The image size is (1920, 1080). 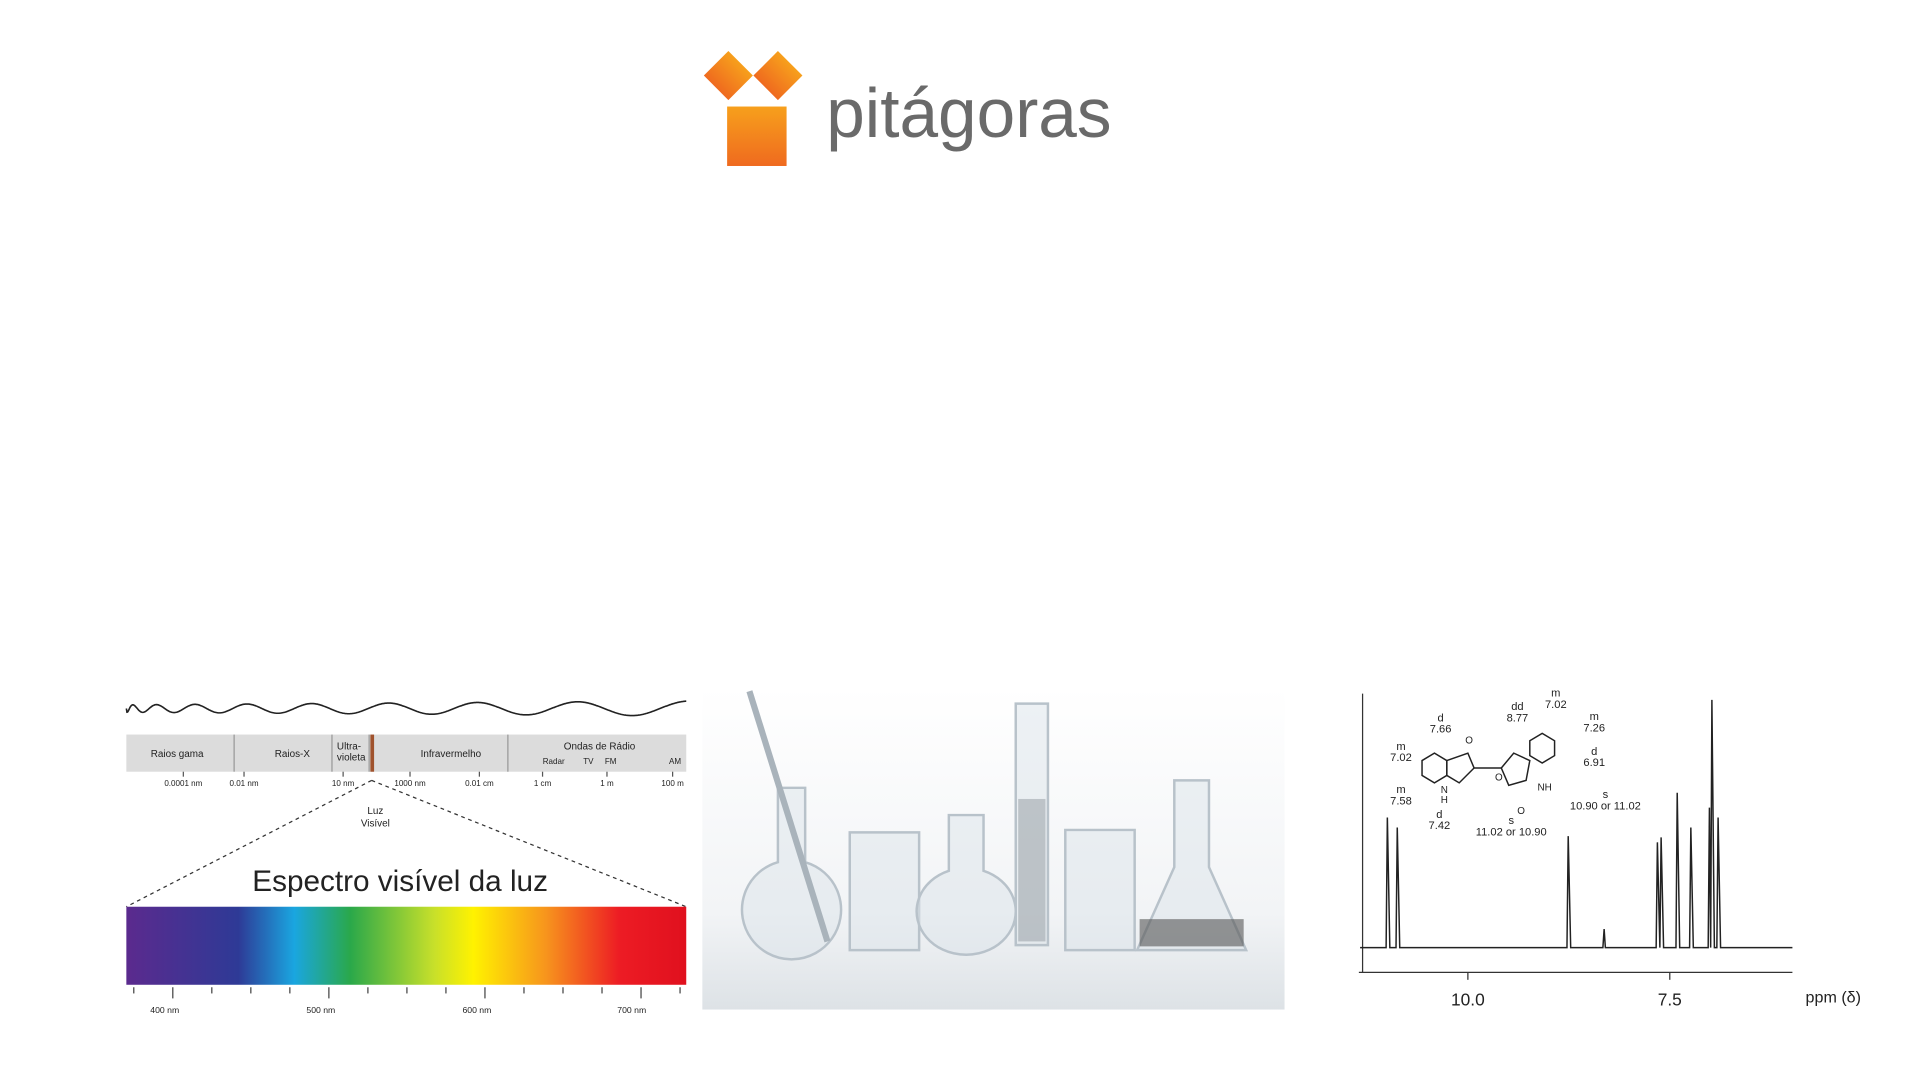 What do you see at coordinates (343, 783) in the screenshot?
I see `scale-label: 10 nm` at bounding box center [343, 783].